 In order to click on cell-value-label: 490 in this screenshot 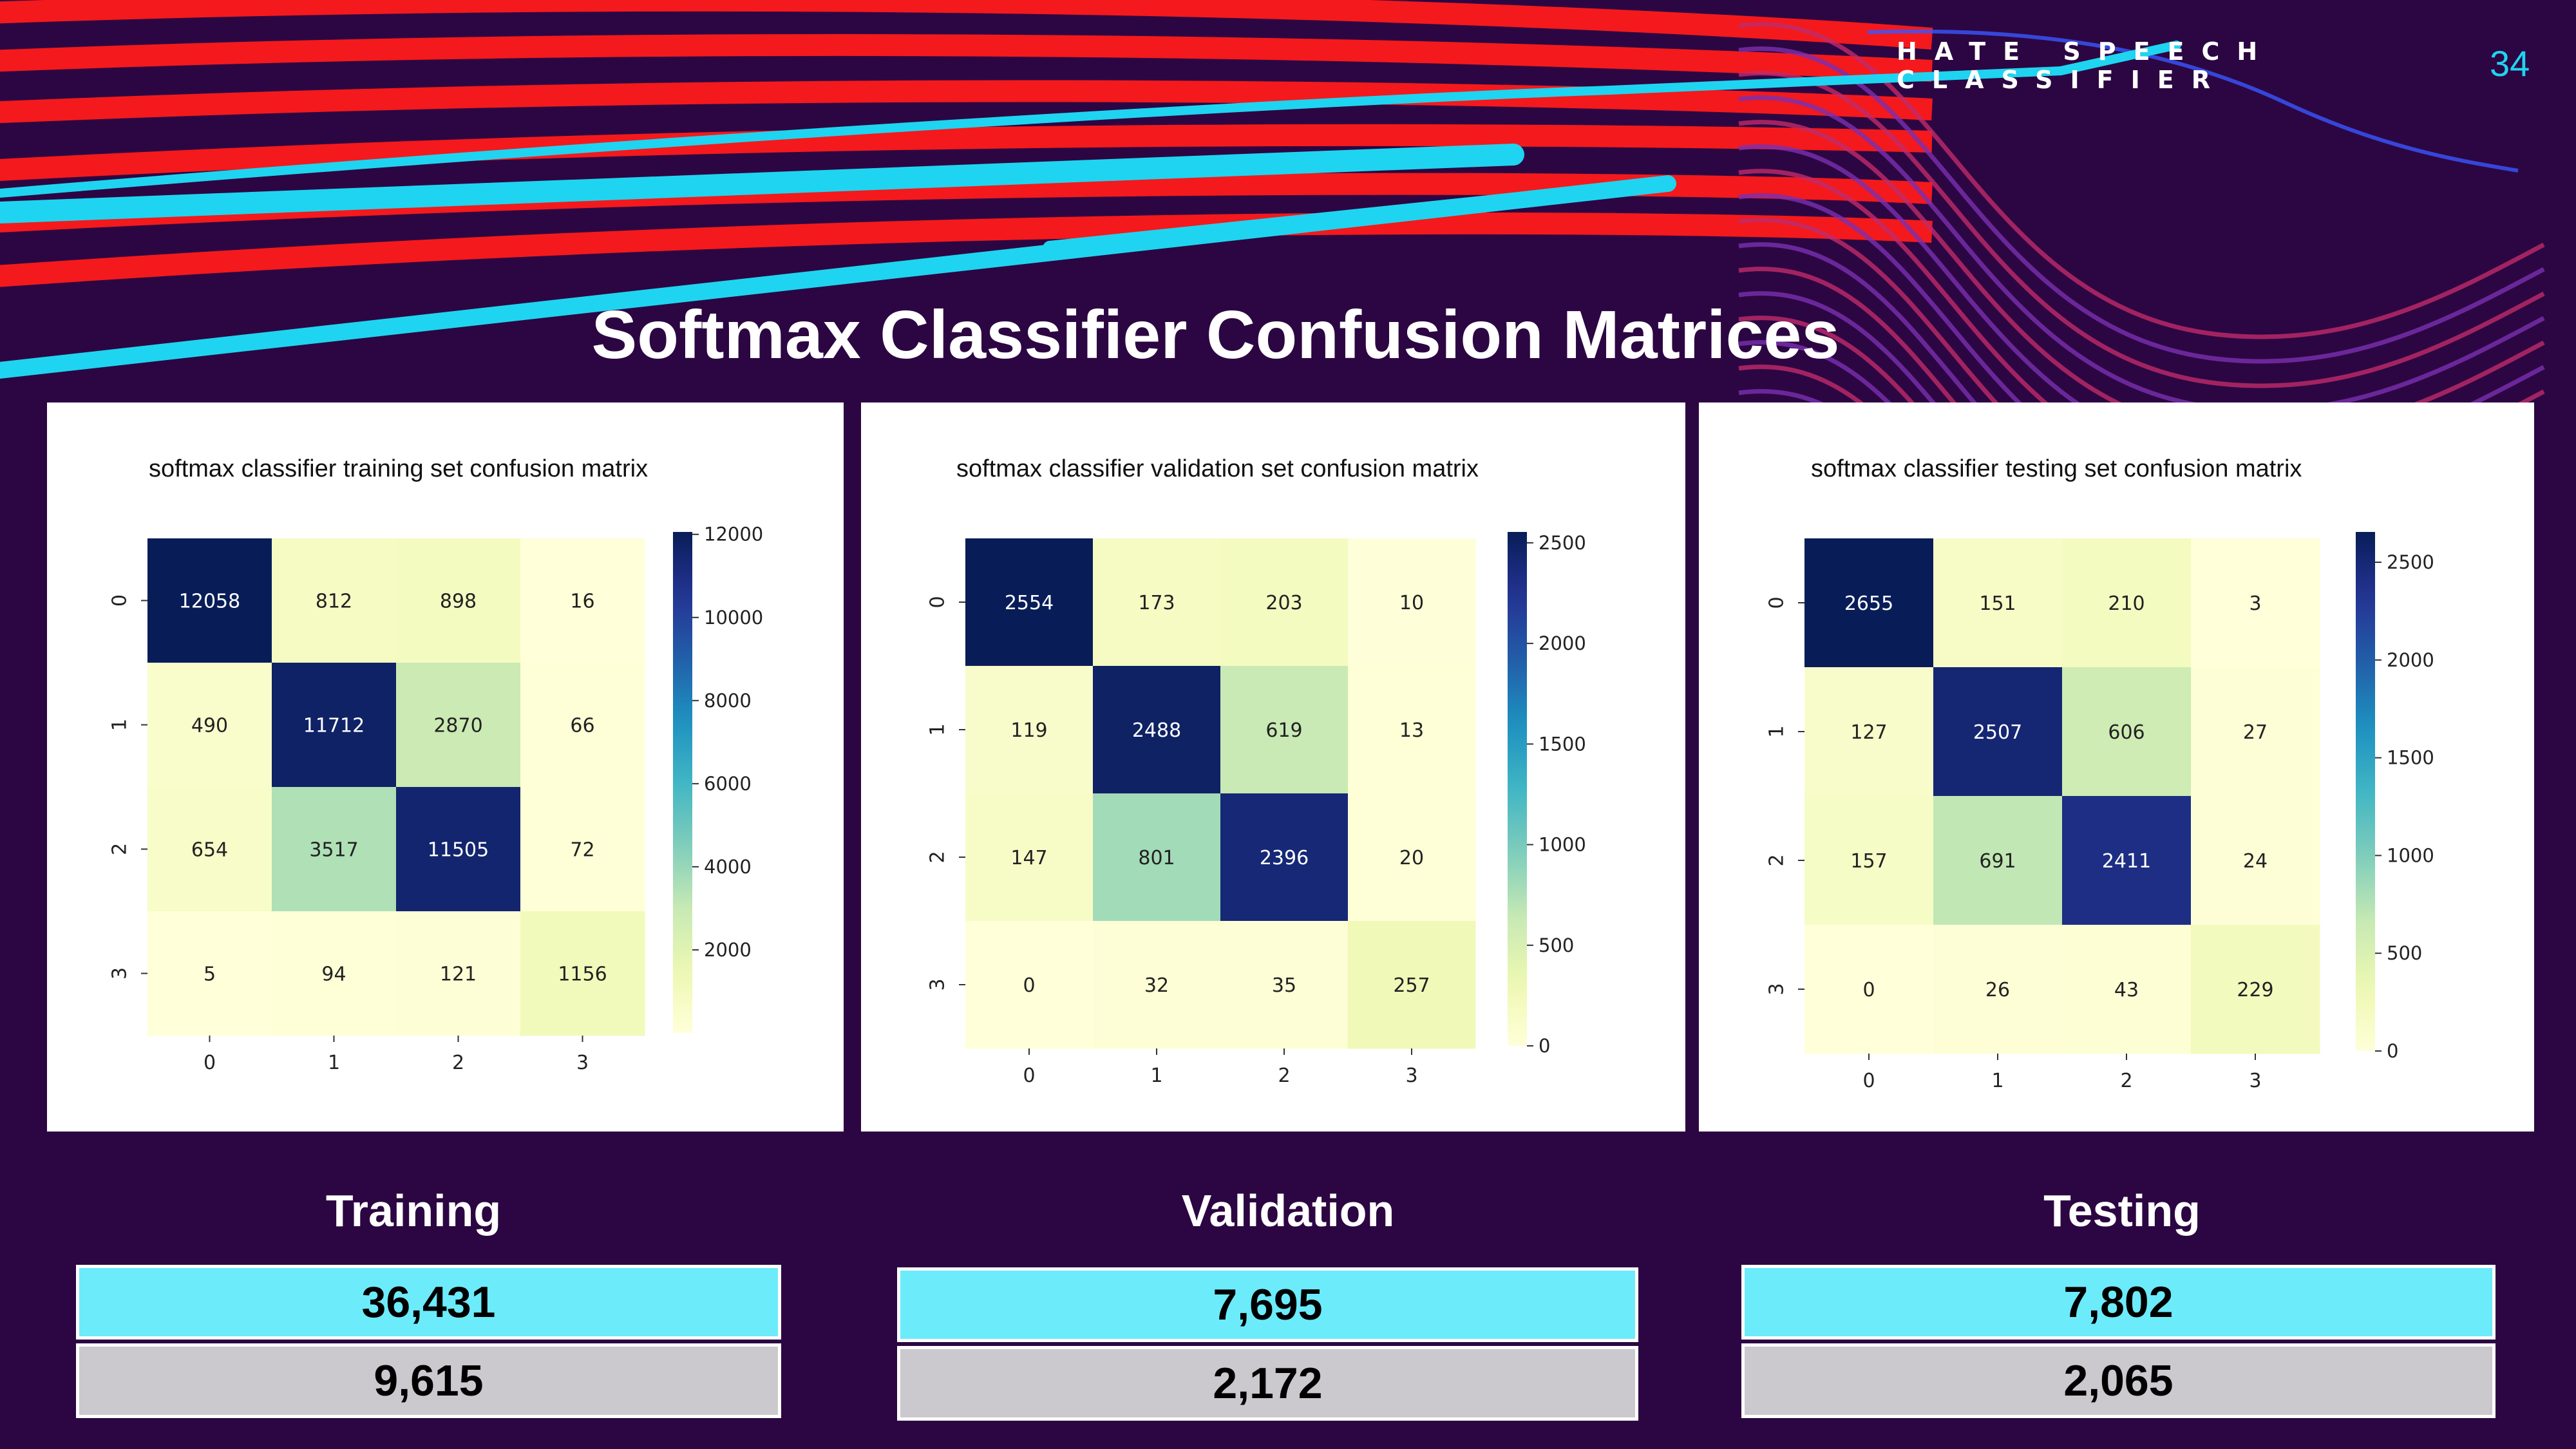, I will do `click(209, 726)`.